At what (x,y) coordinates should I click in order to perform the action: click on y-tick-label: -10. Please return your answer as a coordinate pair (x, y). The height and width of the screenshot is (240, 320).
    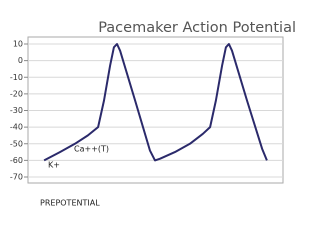
    Looking at the image, I should click on (16, 77).